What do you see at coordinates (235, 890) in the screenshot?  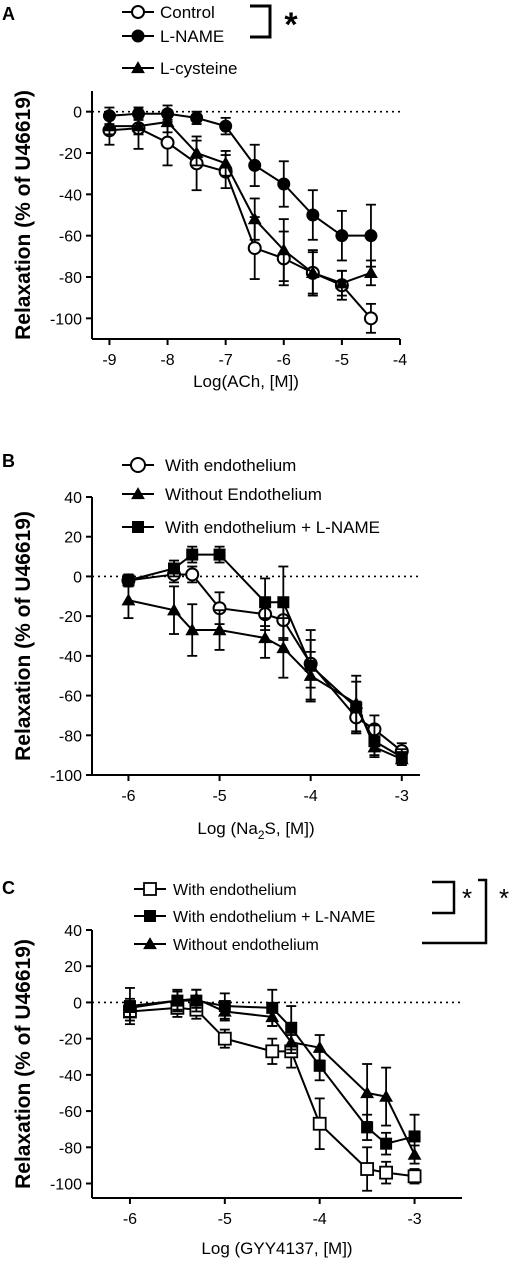 I see `legend-label: With endothelium` at bounding box center [235, 890].